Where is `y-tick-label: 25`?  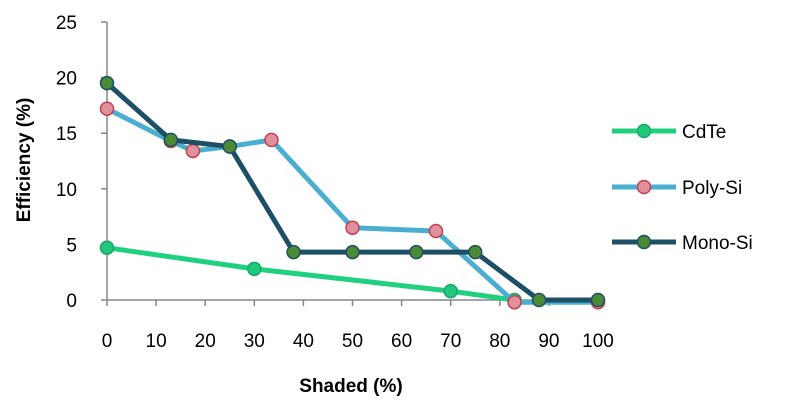
y-tick-label: 25 is located at coordinates (66, 23).